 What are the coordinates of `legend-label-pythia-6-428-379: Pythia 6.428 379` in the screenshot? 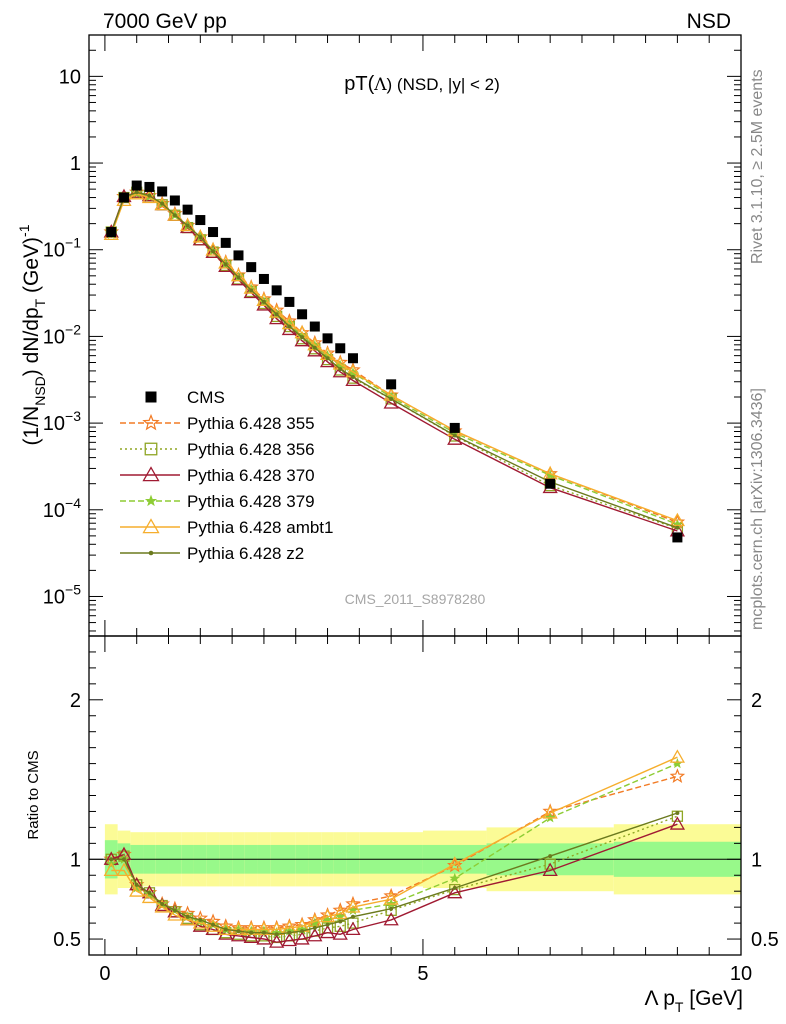 It's located at (251, 501).